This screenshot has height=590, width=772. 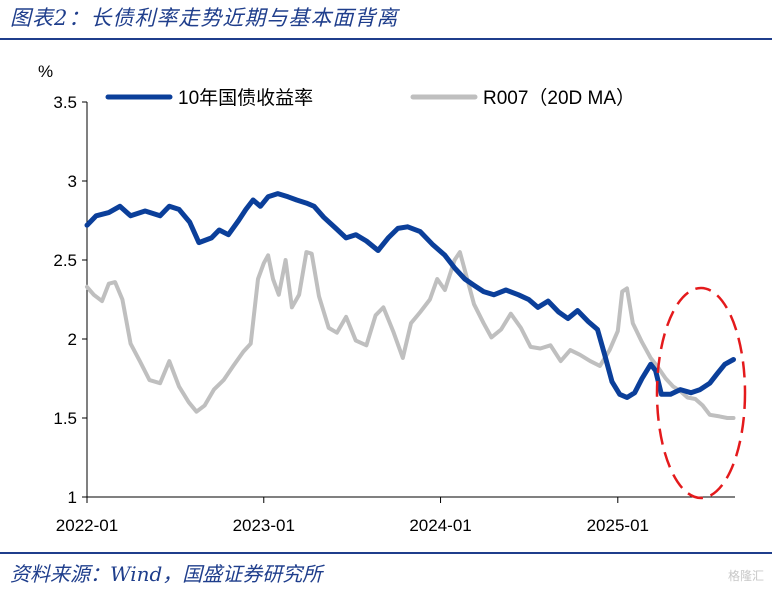 I want to click on x-tick-label: 2023-01, so click(x=264, y=525).